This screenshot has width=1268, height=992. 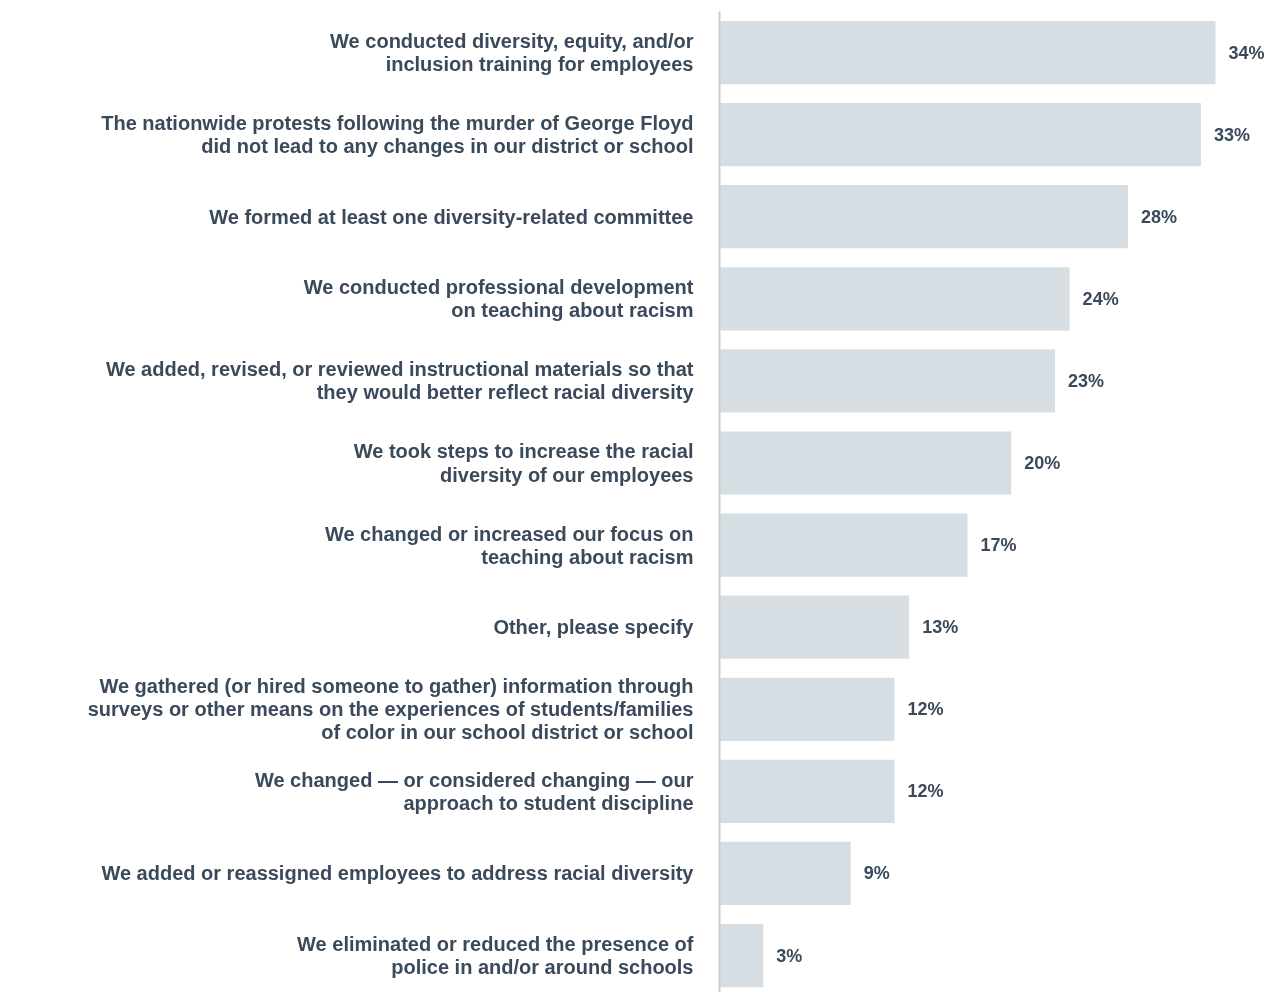 I want to click on data-label: 13%, so click(x=940, y=627).